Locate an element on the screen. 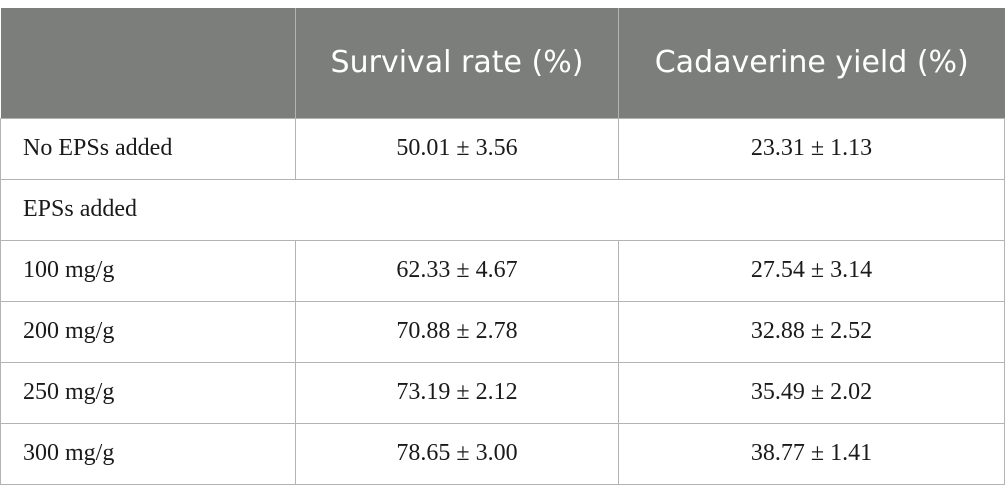 This screenshot has width=1005, height=502. header-cell-blank is located at coordinates (148, 63).